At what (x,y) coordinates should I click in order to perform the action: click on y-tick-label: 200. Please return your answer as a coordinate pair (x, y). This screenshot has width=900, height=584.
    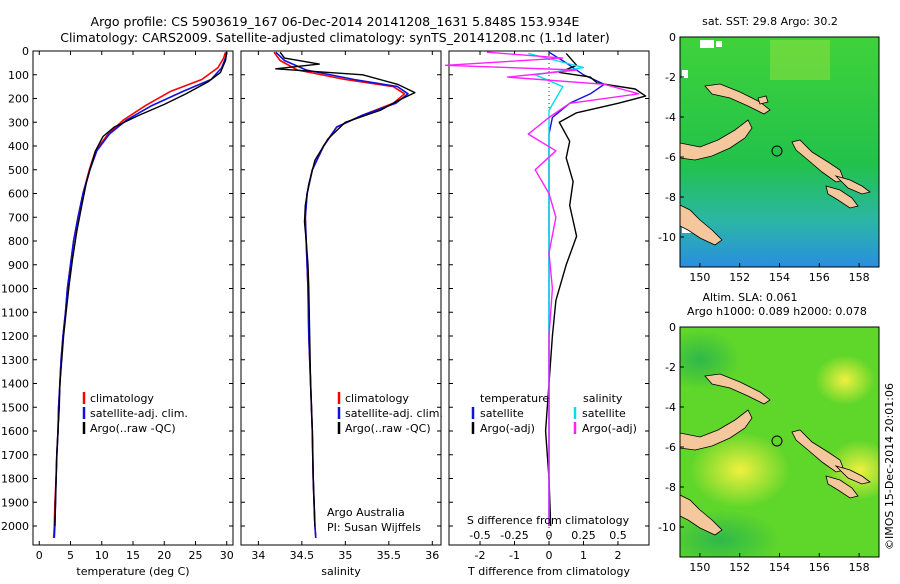
    Looking at the image, I should click on (18, 99).